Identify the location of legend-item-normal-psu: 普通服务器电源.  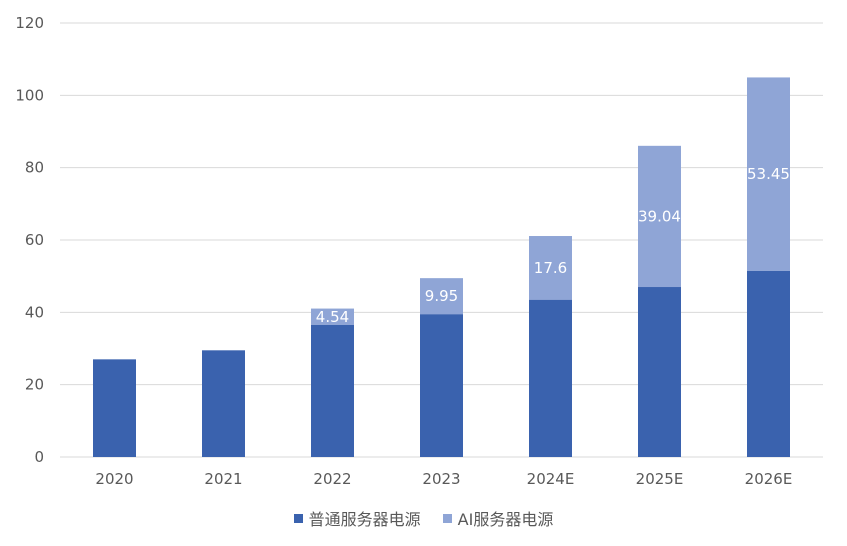
(357, 518).